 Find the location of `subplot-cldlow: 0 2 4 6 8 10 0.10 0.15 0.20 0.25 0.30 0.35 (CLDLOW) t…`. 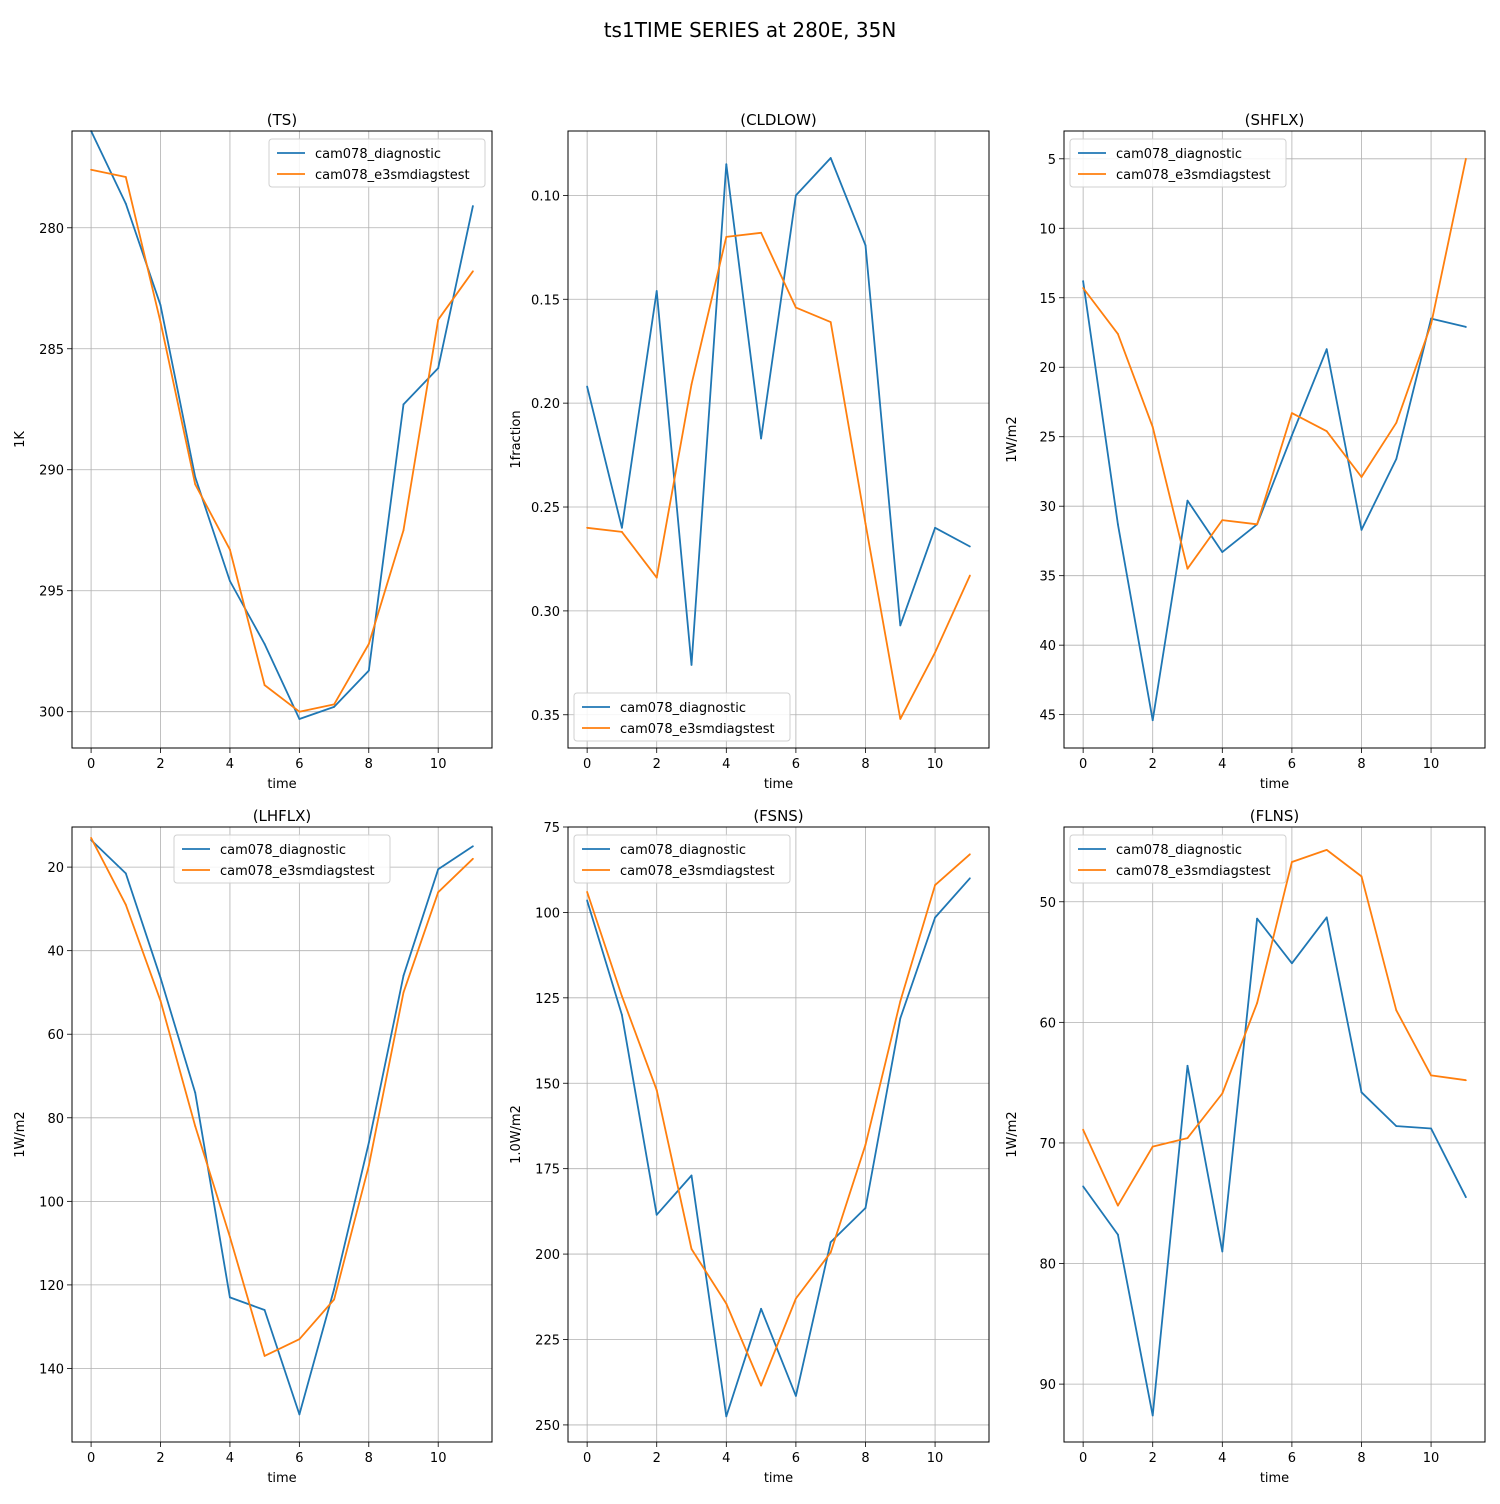

subplot-cldlow: 0 2 4 6 8 10 0.10 0.15 0.20 0.25 0.30 0.35 (CLDLOW) t… is located at coordinates (749, 451).